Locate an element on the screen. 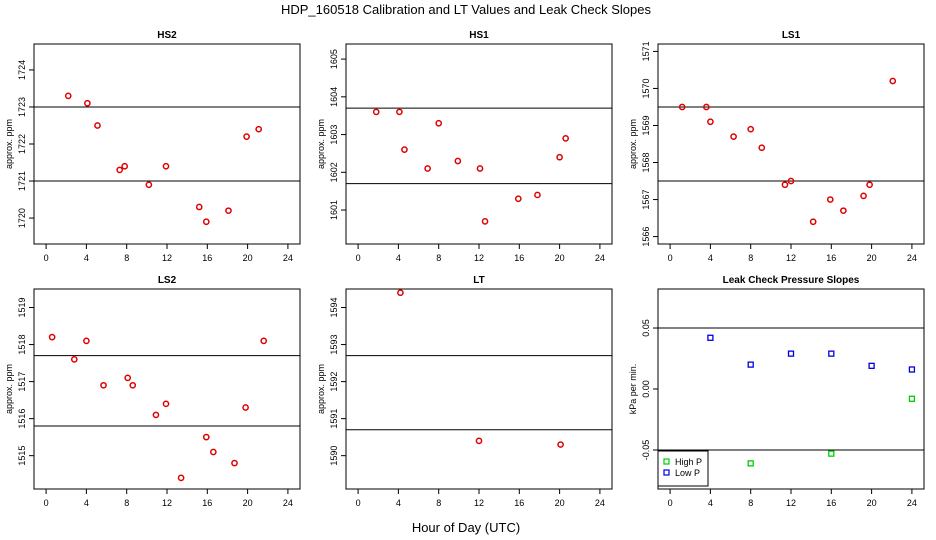 The image size is (936, 540). y-tick-label: 1592 is located at coordinates (334, 382).